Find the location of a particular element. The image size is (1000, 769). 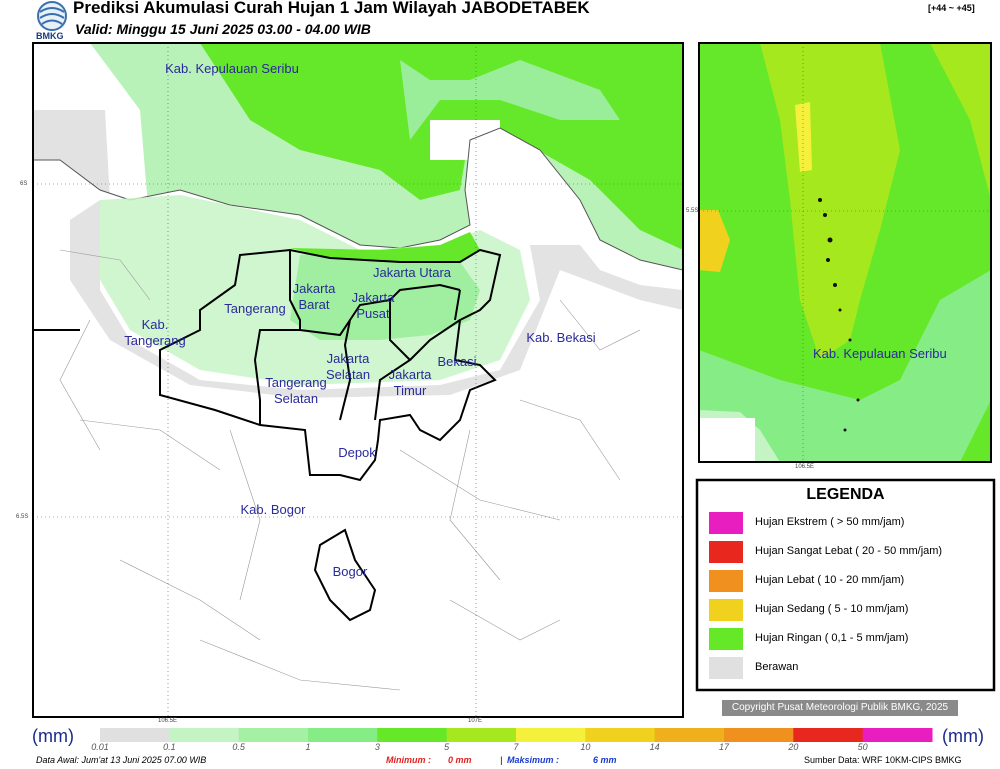

legend-box is located at coordinates (845, 585).